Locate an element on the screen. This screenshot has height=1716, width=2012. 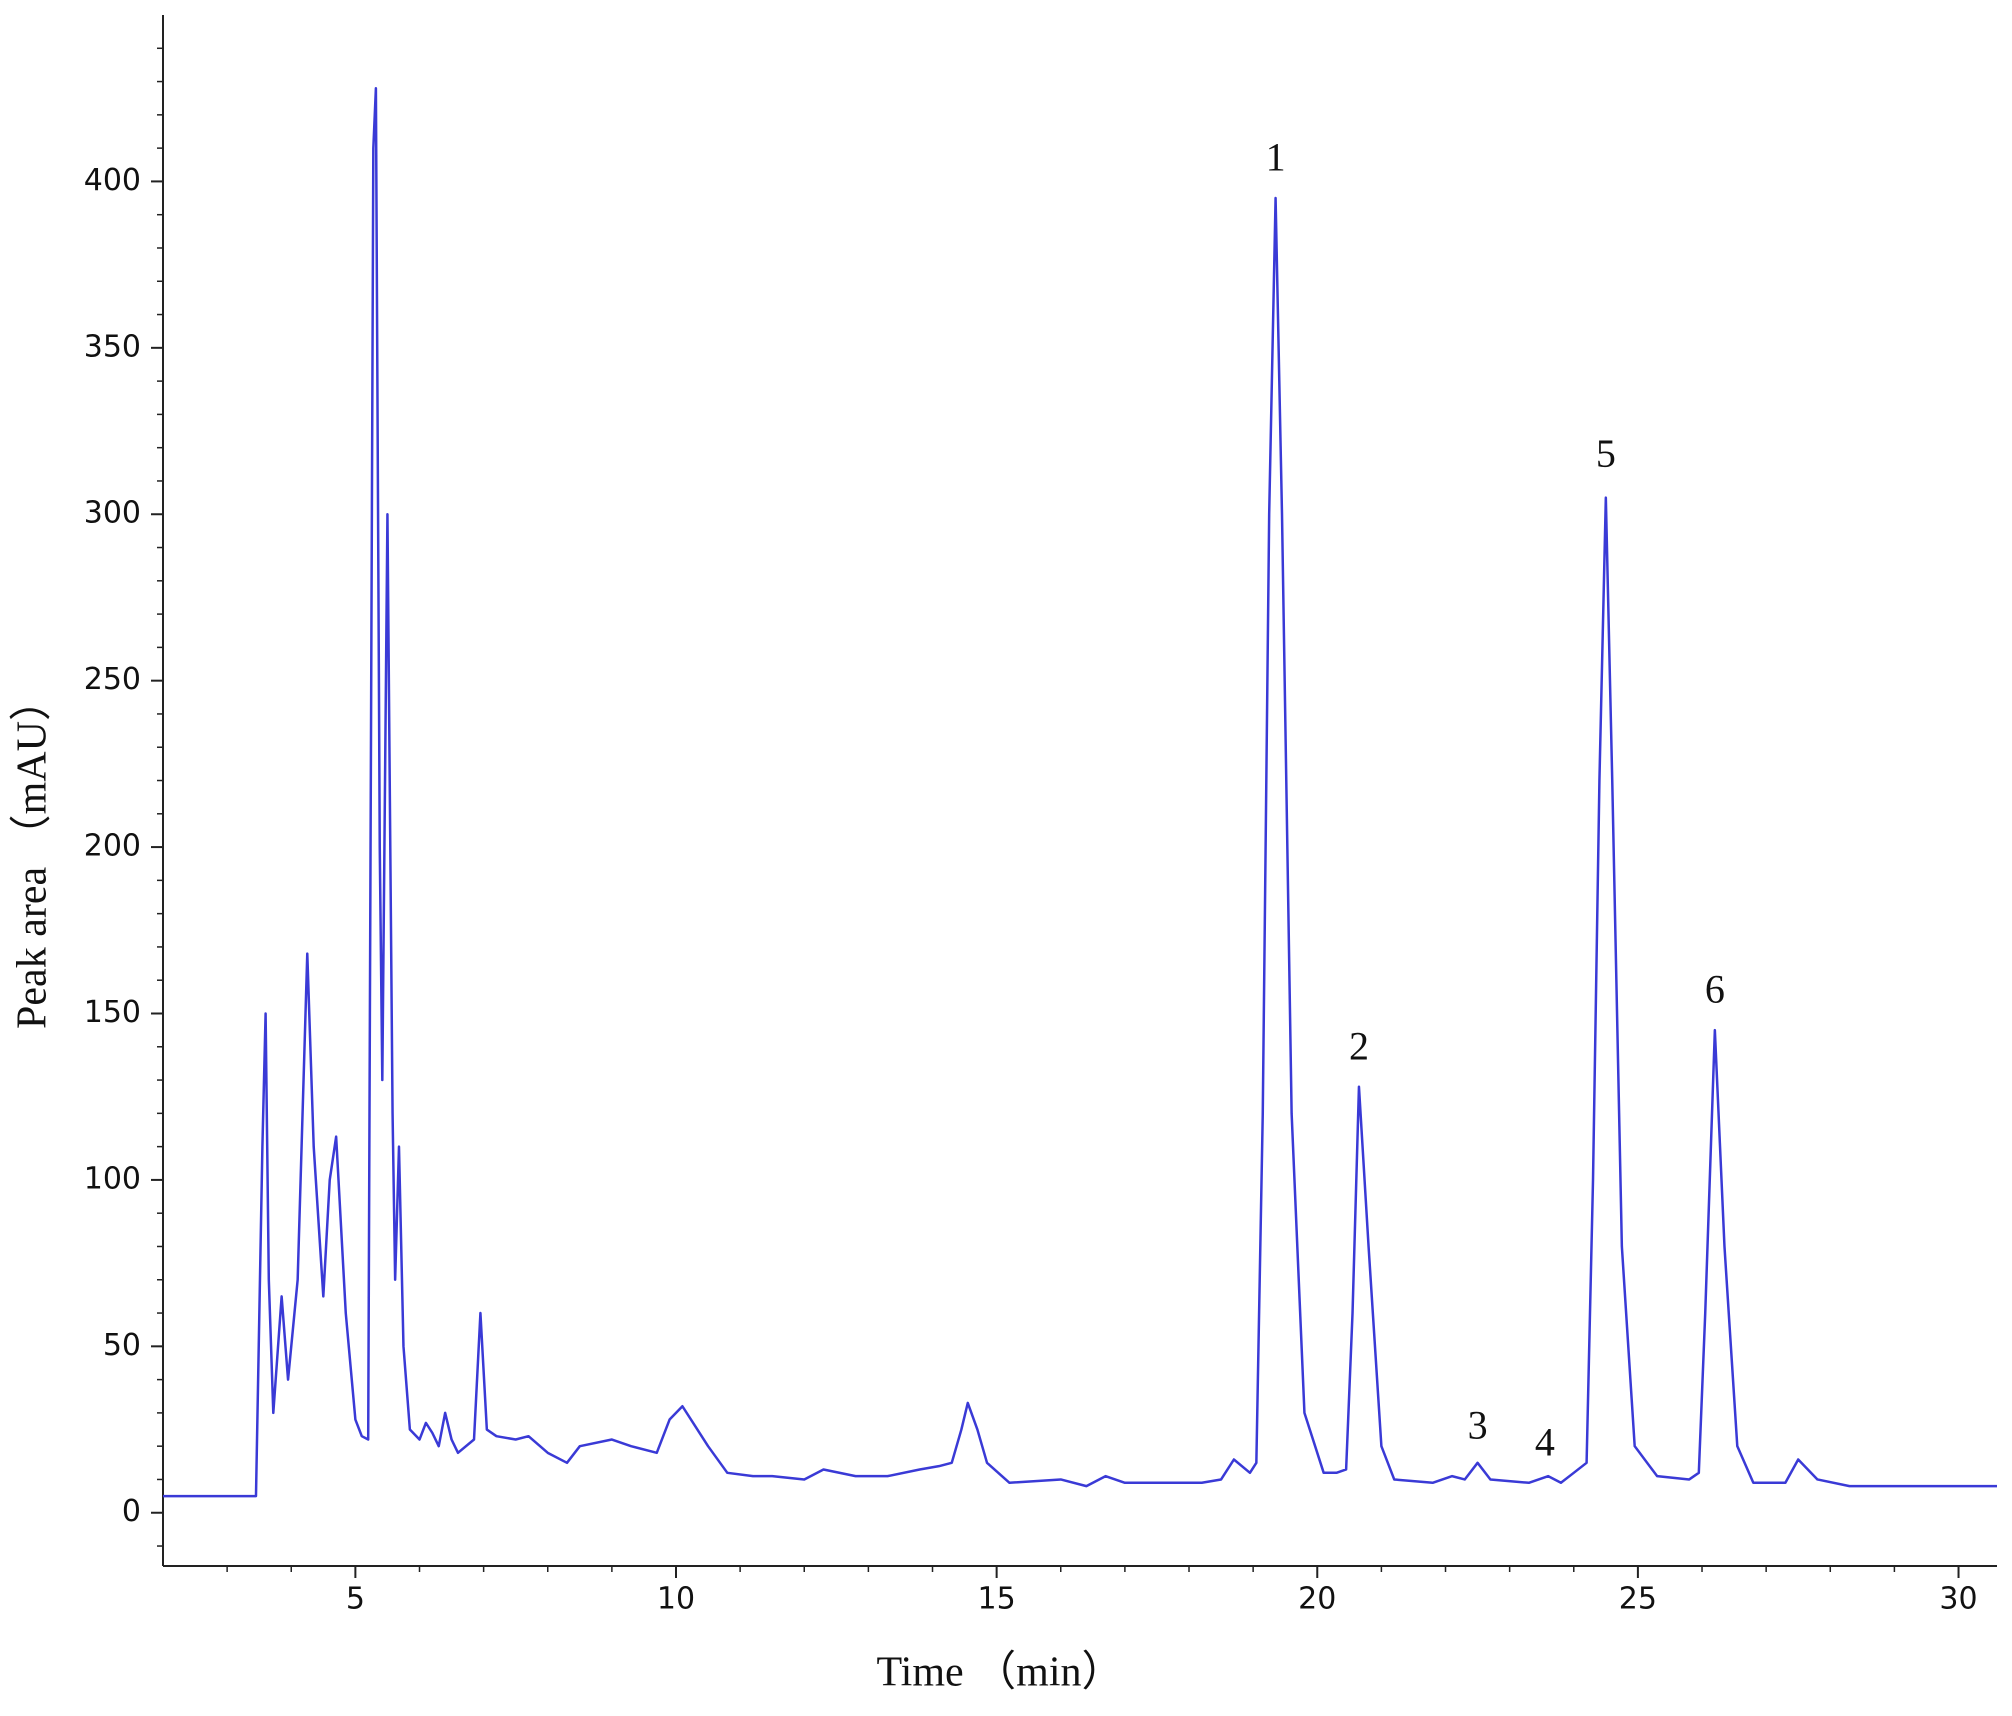
y-tick-label: 0 is located at coordinates (131, 1511).